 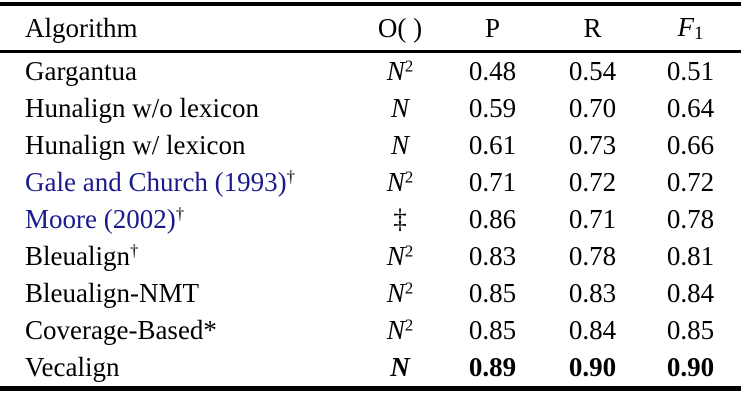 I want to click on f1-subscript: 1, so click(x=699, y=33).